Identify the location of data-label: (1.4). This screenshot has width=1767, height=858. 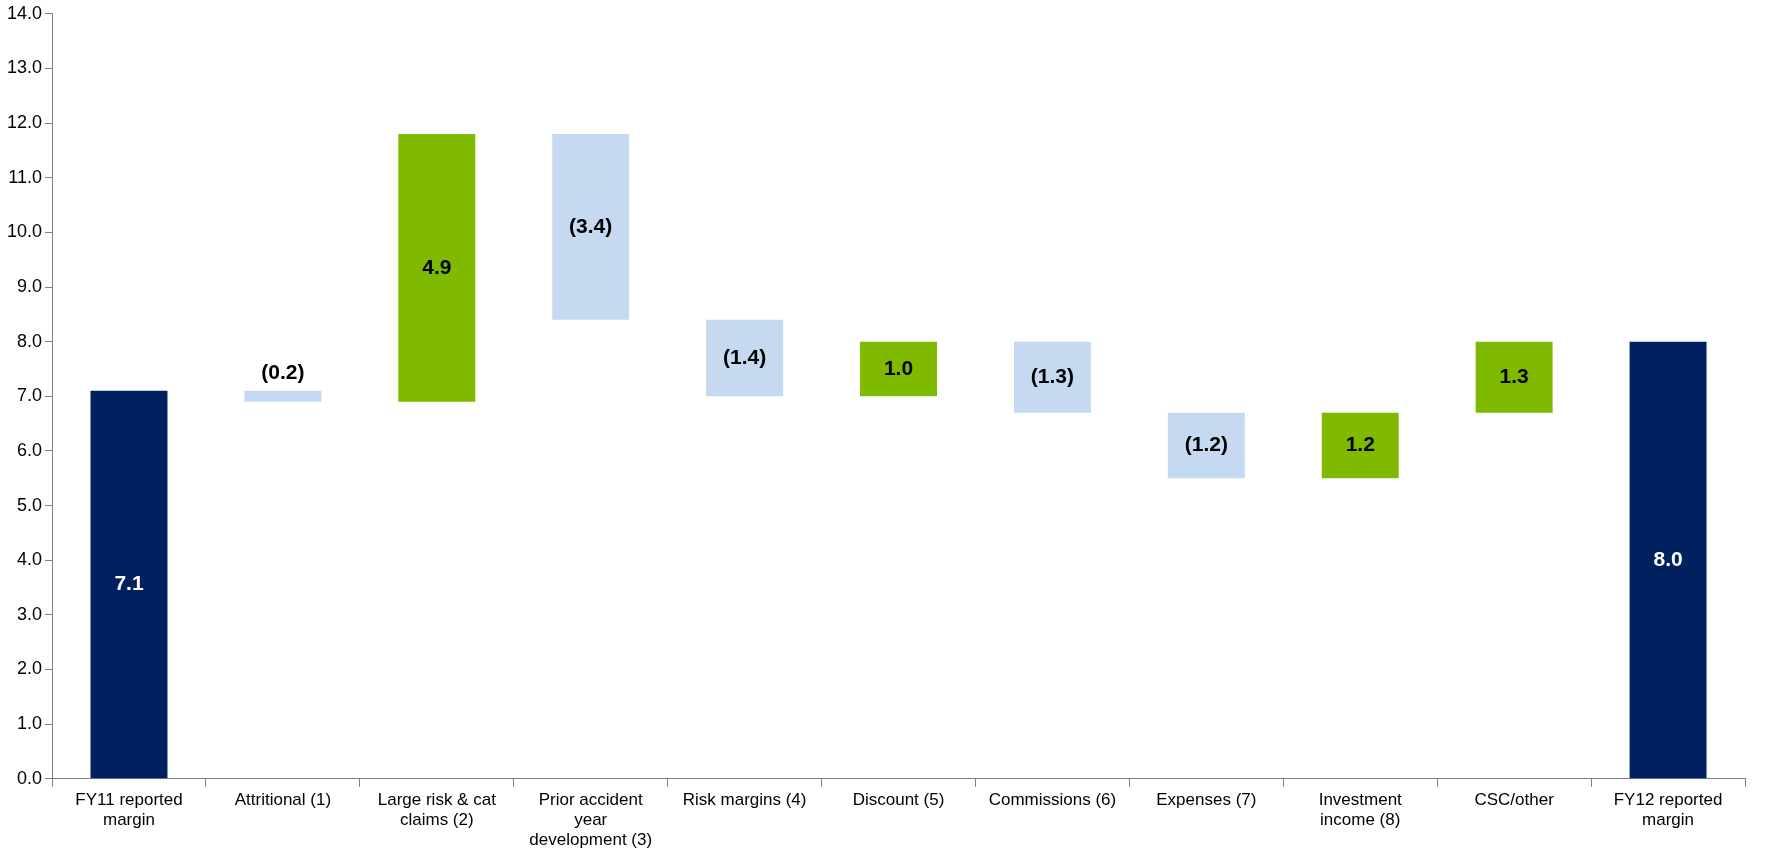
(745, 356).